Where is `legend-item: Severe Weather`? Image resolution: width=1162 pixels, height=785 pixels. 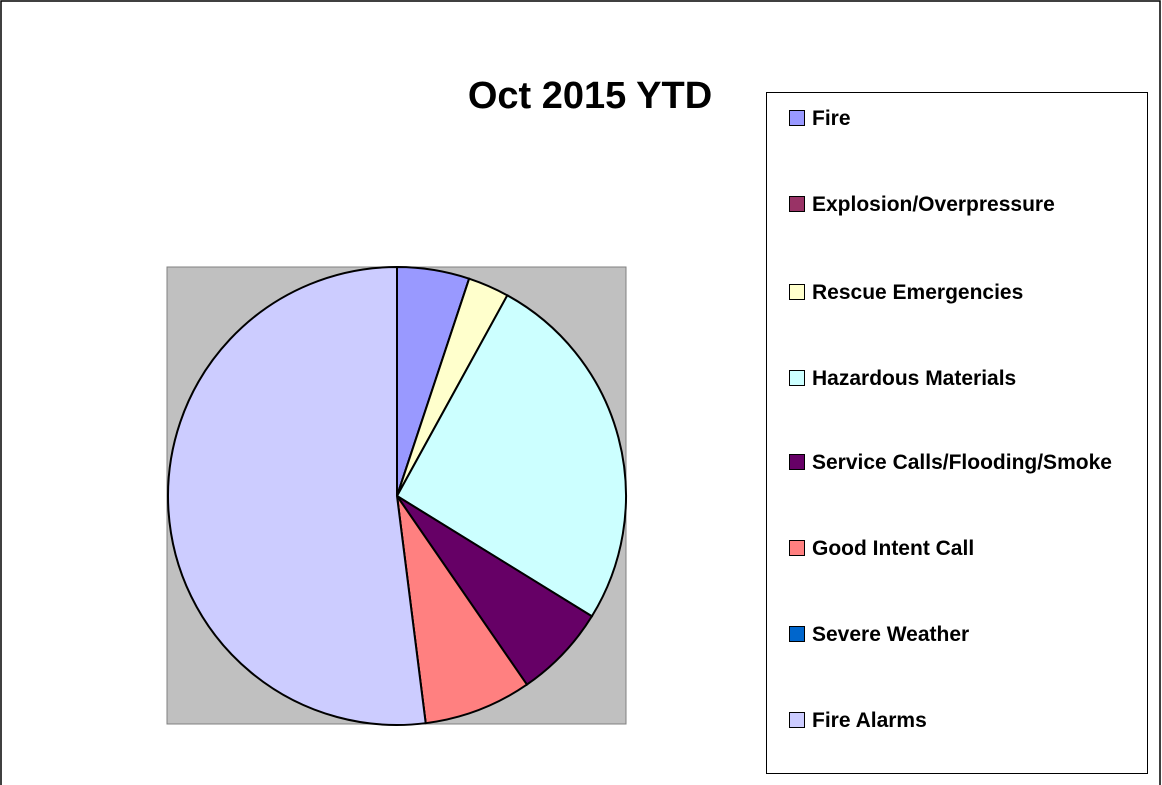
legend-item: Severe Weather is located at coordinates (961, 635).